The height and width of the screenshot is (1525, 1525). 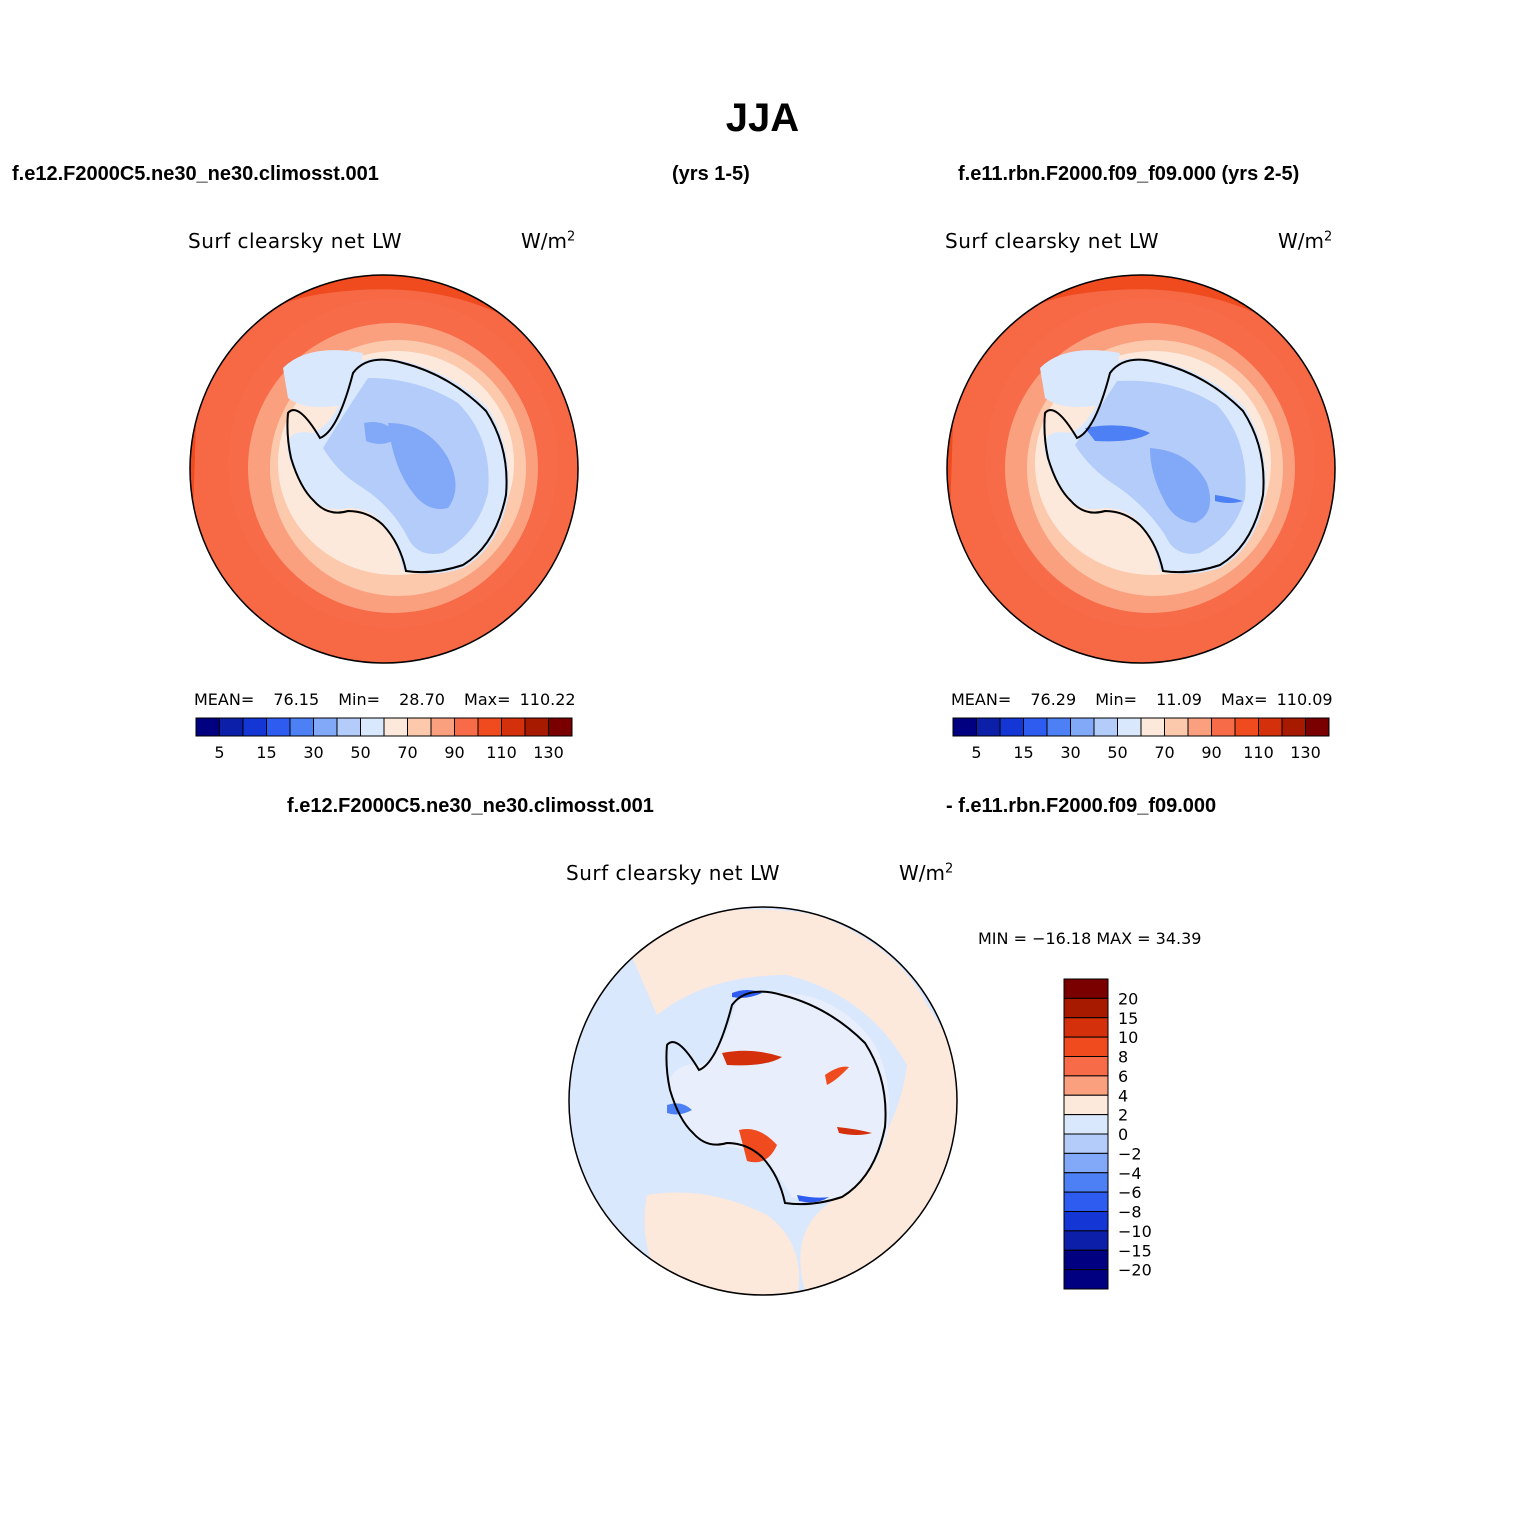 What do you see at coordinates (976, 752) in the screenshot?
I see `panel2-colorbar-tick-label: 5` at bounding box center [976, 752].